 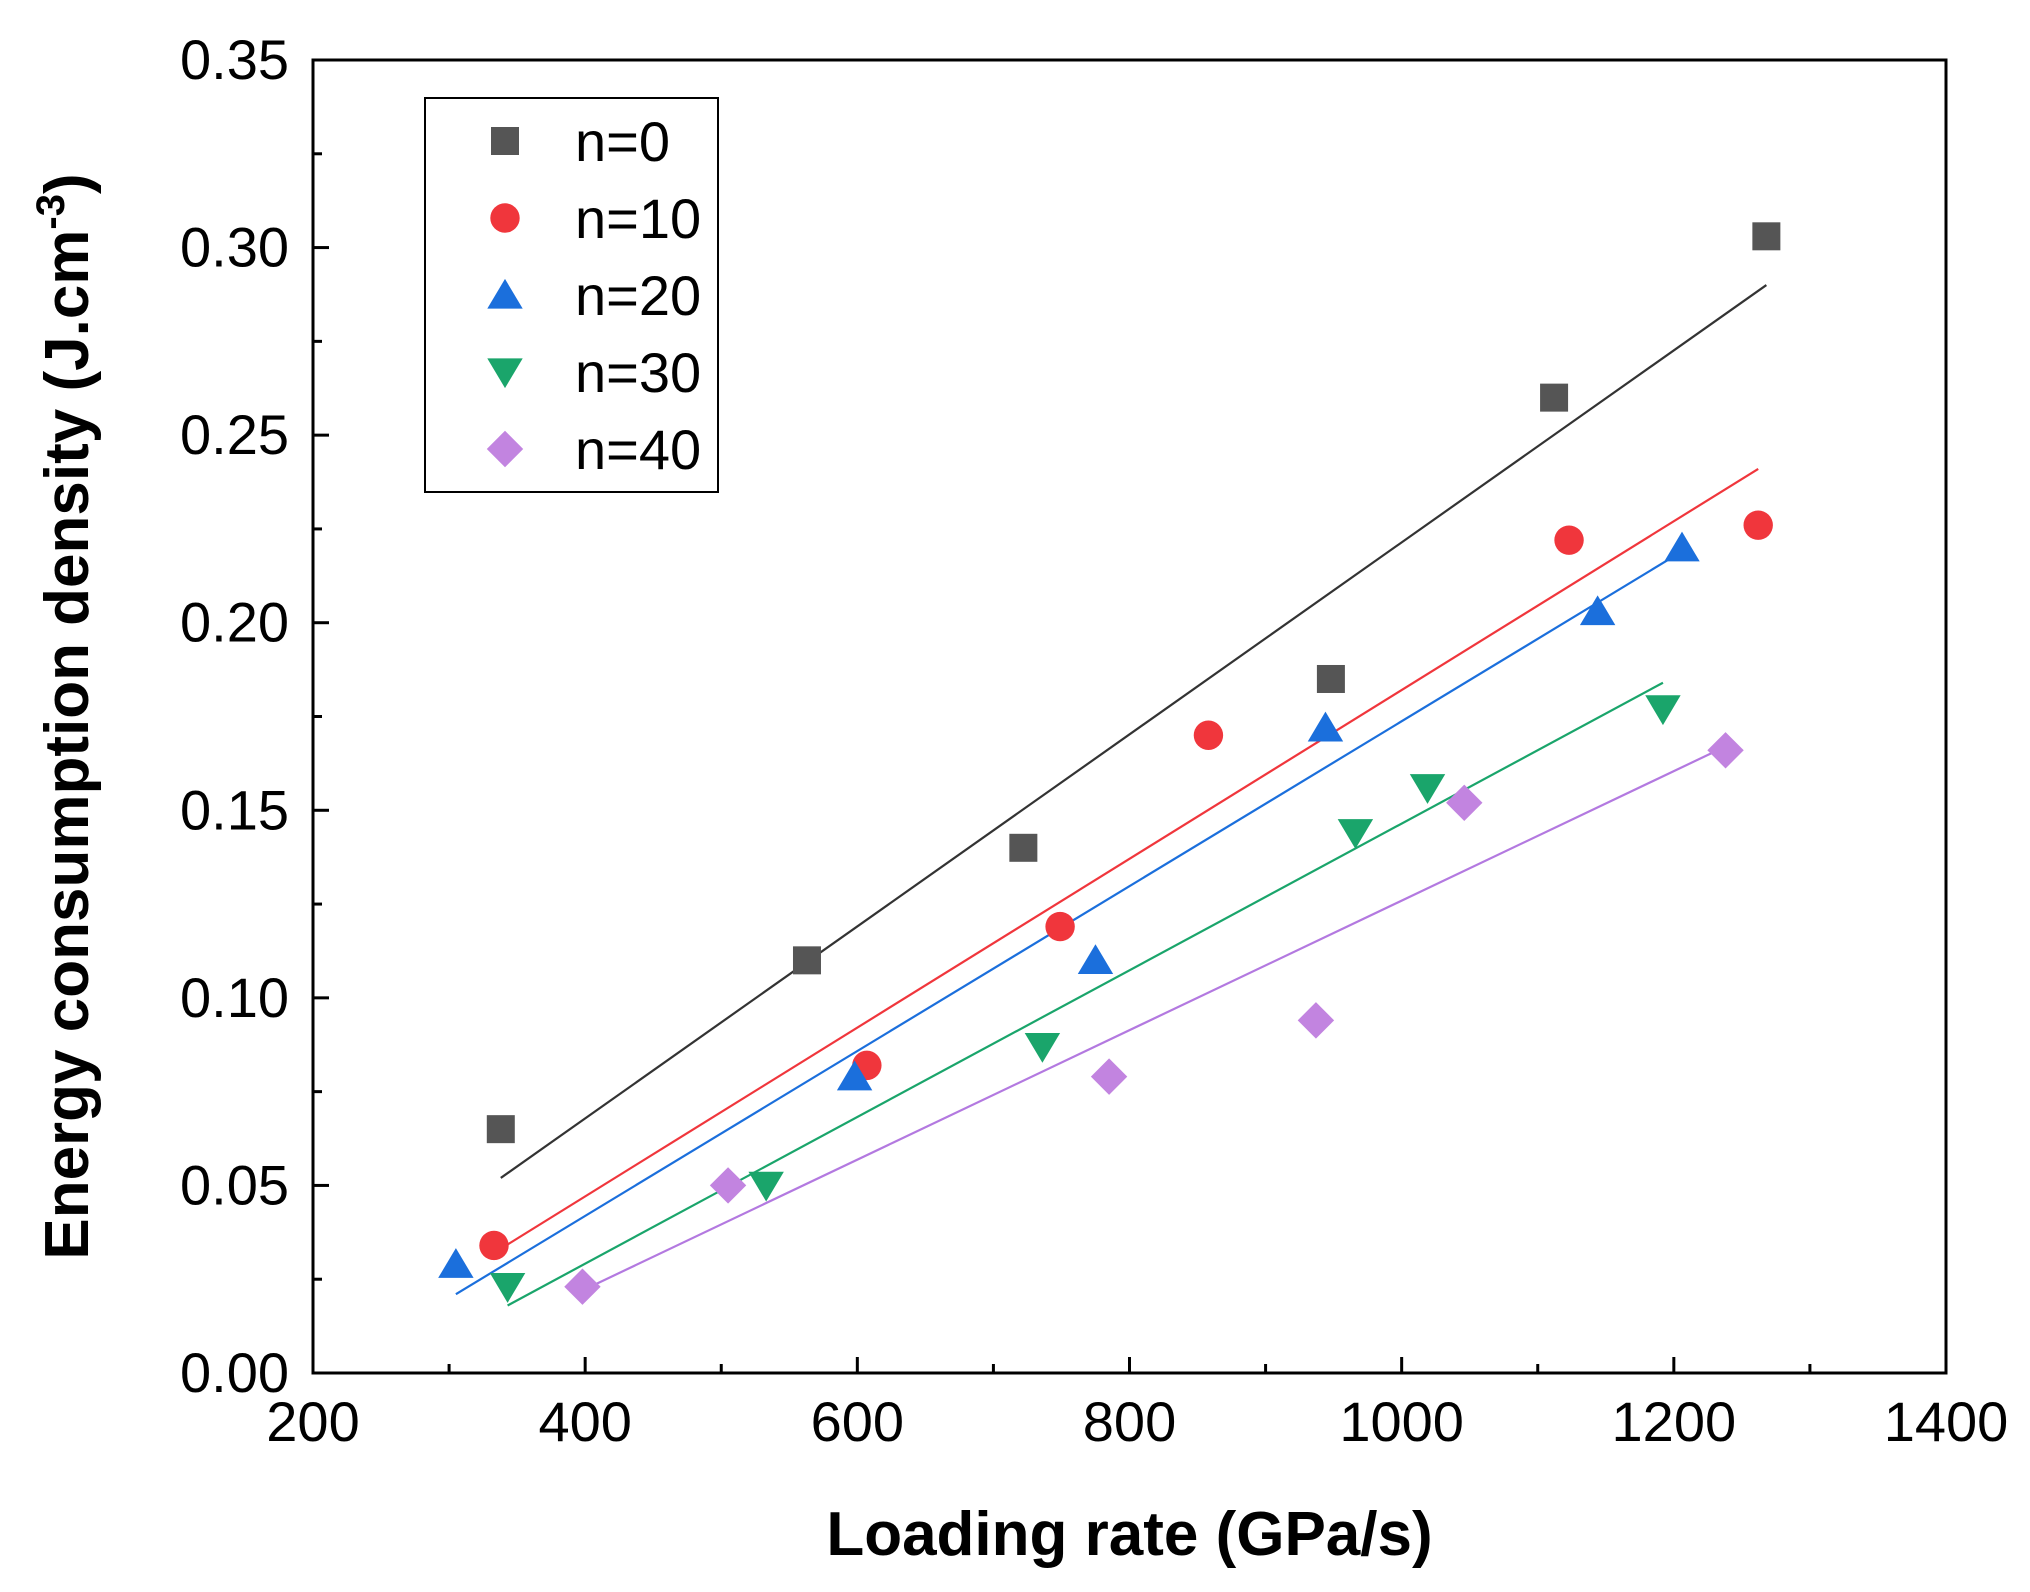 What do you see at coordinates (234, 622) in the screenshot?
I see `y-tick-label: 0.20` at bounding box center [234, 622].